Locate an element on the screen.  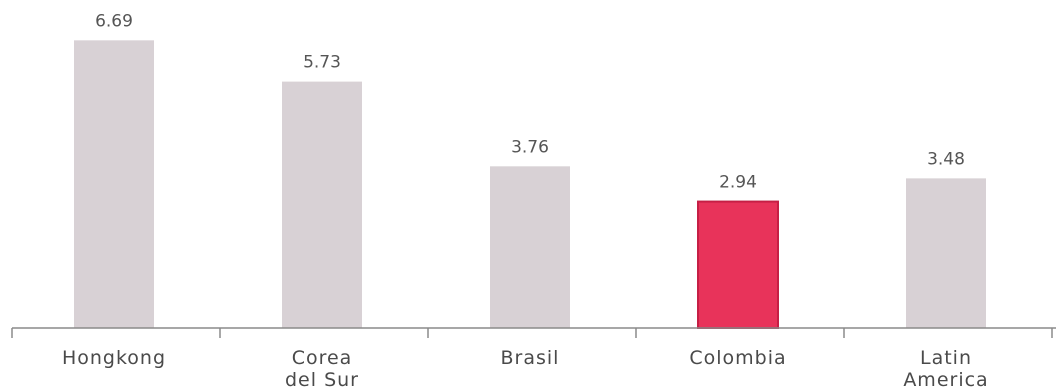
category-label: Brasil is located at coordinates (530, 358).